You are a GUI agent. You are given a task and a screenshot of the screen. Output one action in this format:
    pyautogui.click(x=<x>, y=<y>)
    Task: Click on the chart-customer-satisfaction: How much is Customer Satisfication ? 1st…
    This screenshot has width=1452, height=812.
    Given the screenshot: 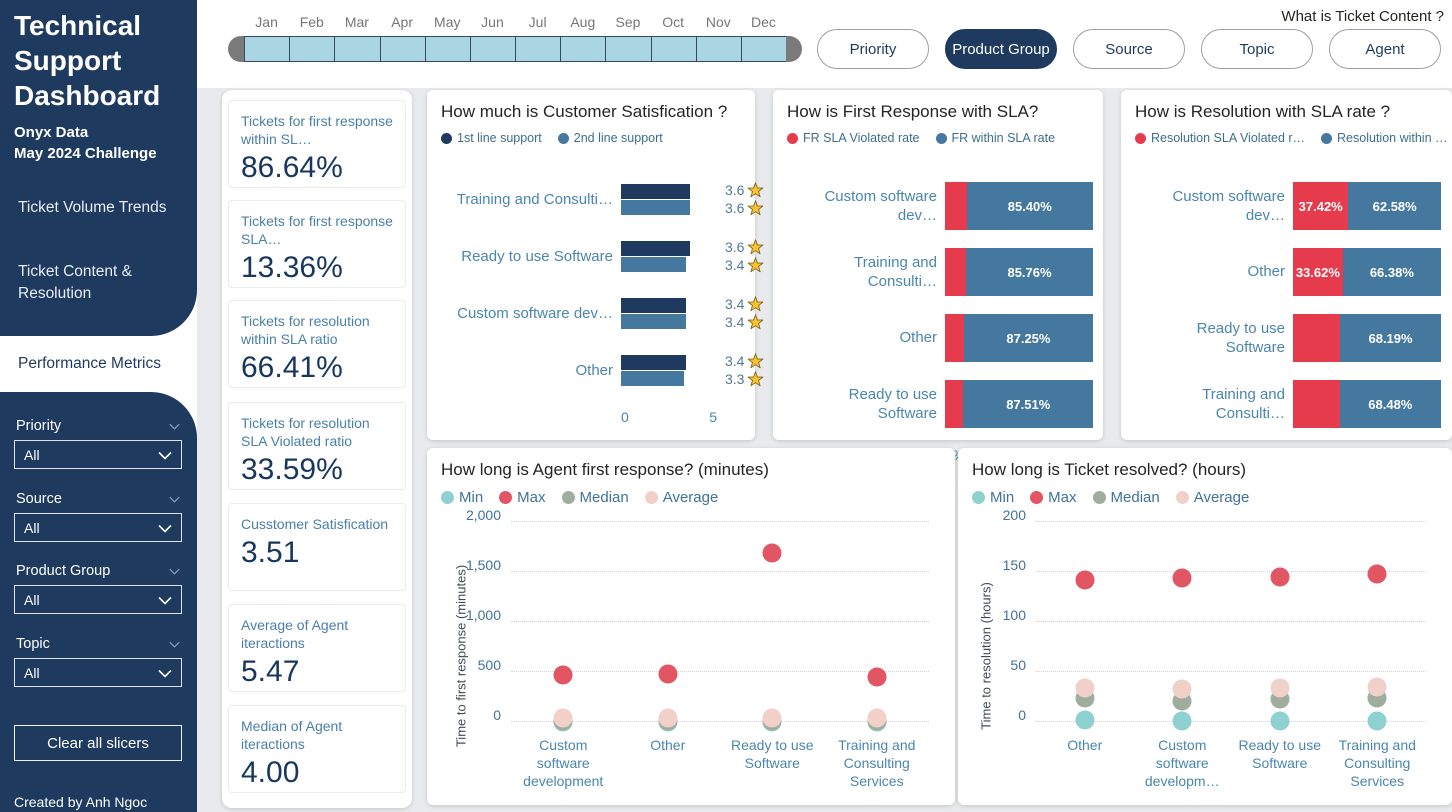 What is the action you would take?
    pyautogui.click(x=595, y=265)
    